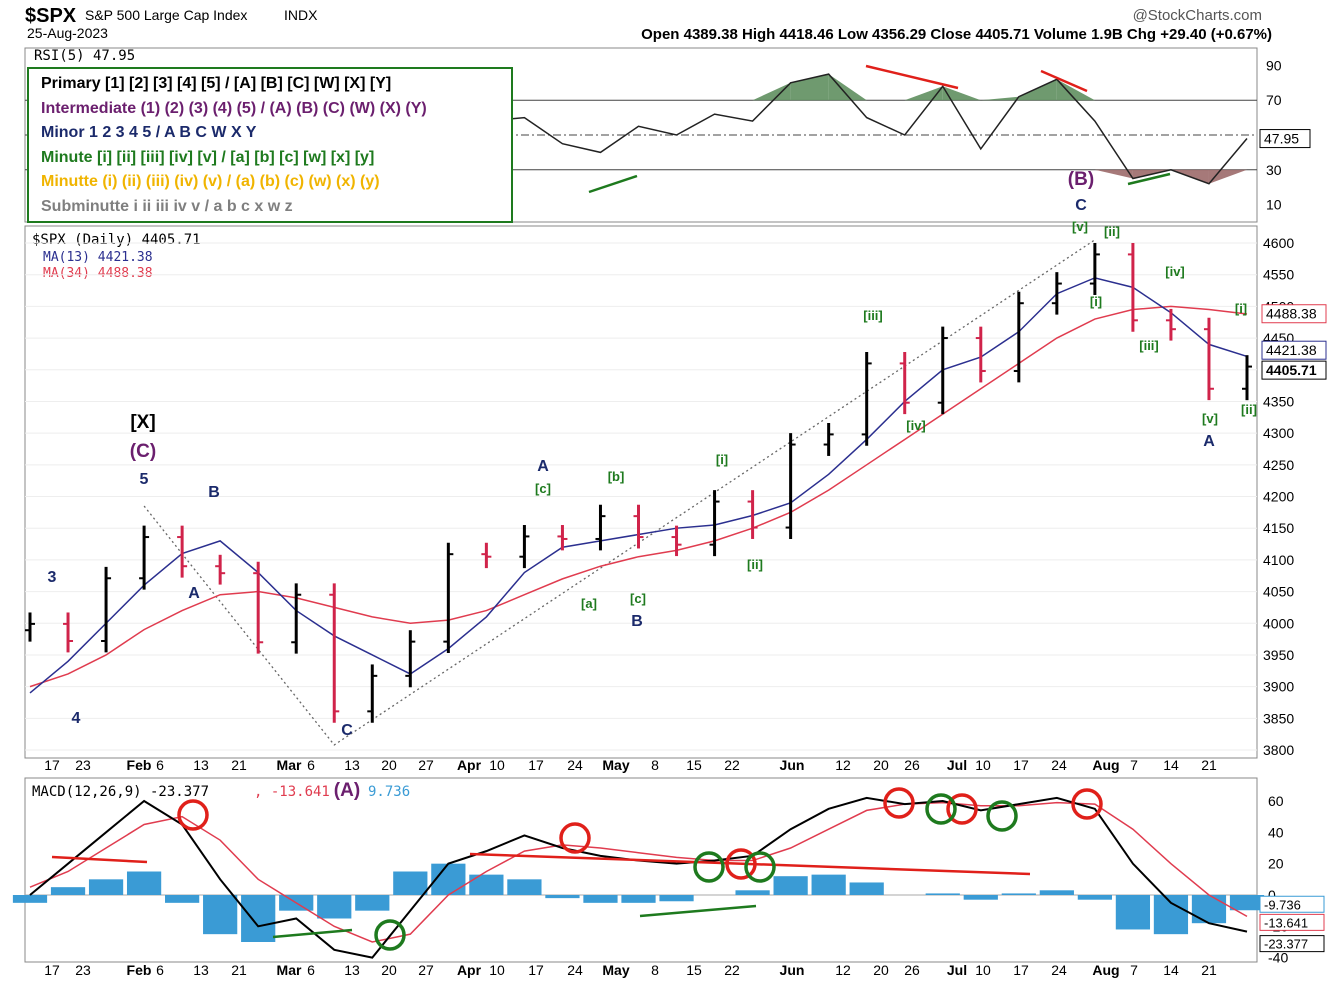 The width and height of the screenshot is (1329, 990). Describe the element at coordinates (1278, 718) in the screenshot. I see `price-tick-3850: 3850` at that location.